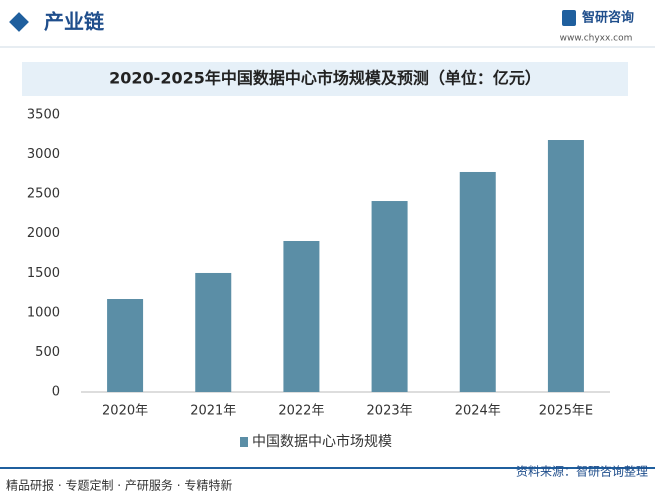 Image resolution: width=655 pixels, height=500 pixels. Describe the element at coordinates (43, 273) in the screenshot. I see `y-tick-label: 1500` at that location.